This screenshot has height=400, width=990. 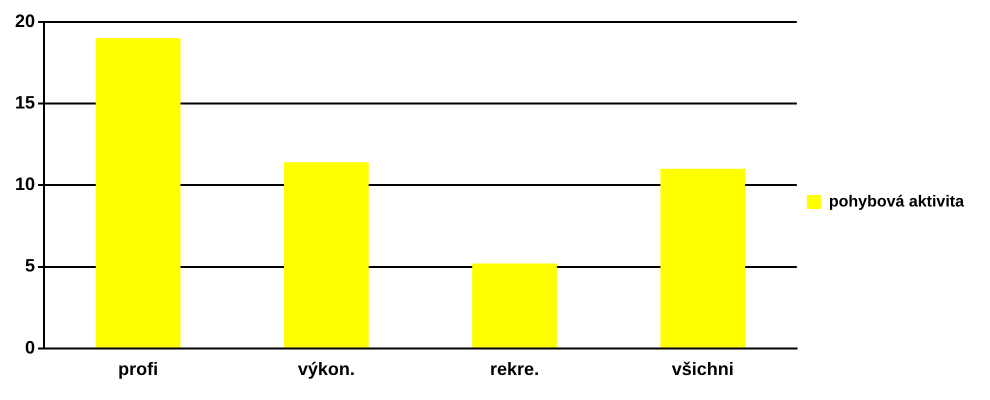 What do you see at coordinates (30, 266) in the screenshot?
I see `y-tick-label: 5` at bounding box center [30, 266].